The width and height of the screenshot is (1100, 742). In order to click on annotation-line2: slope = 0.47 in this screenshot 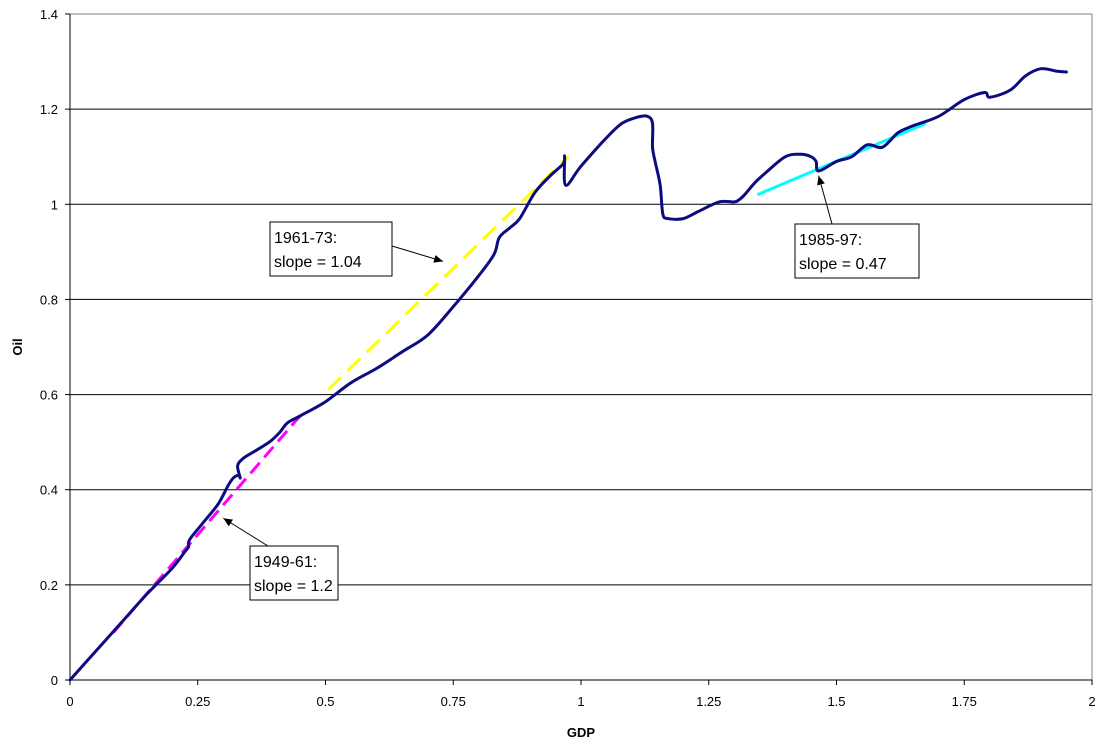, I will do `click(843, 264)`.